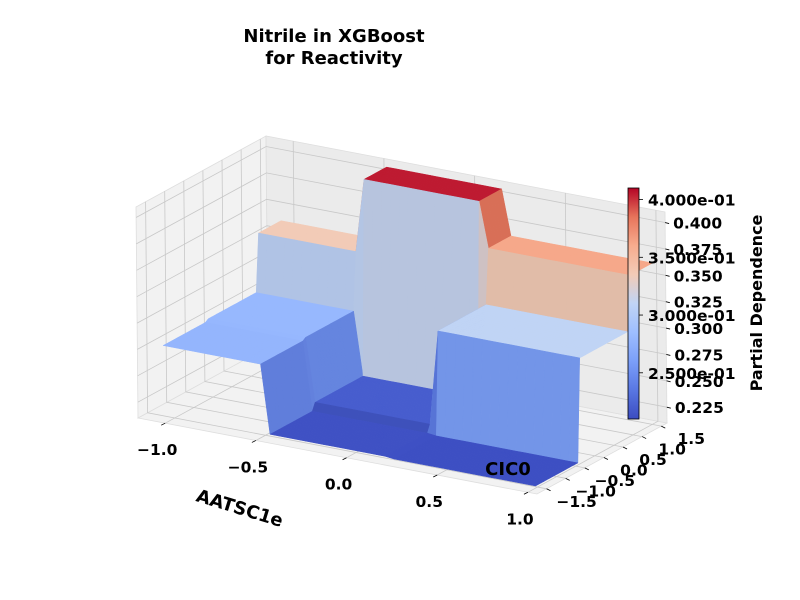 Image resolution: width=800 pixels, height=600 pixels. I want to click on y-tick-label: −1.0, so click(595, 491).